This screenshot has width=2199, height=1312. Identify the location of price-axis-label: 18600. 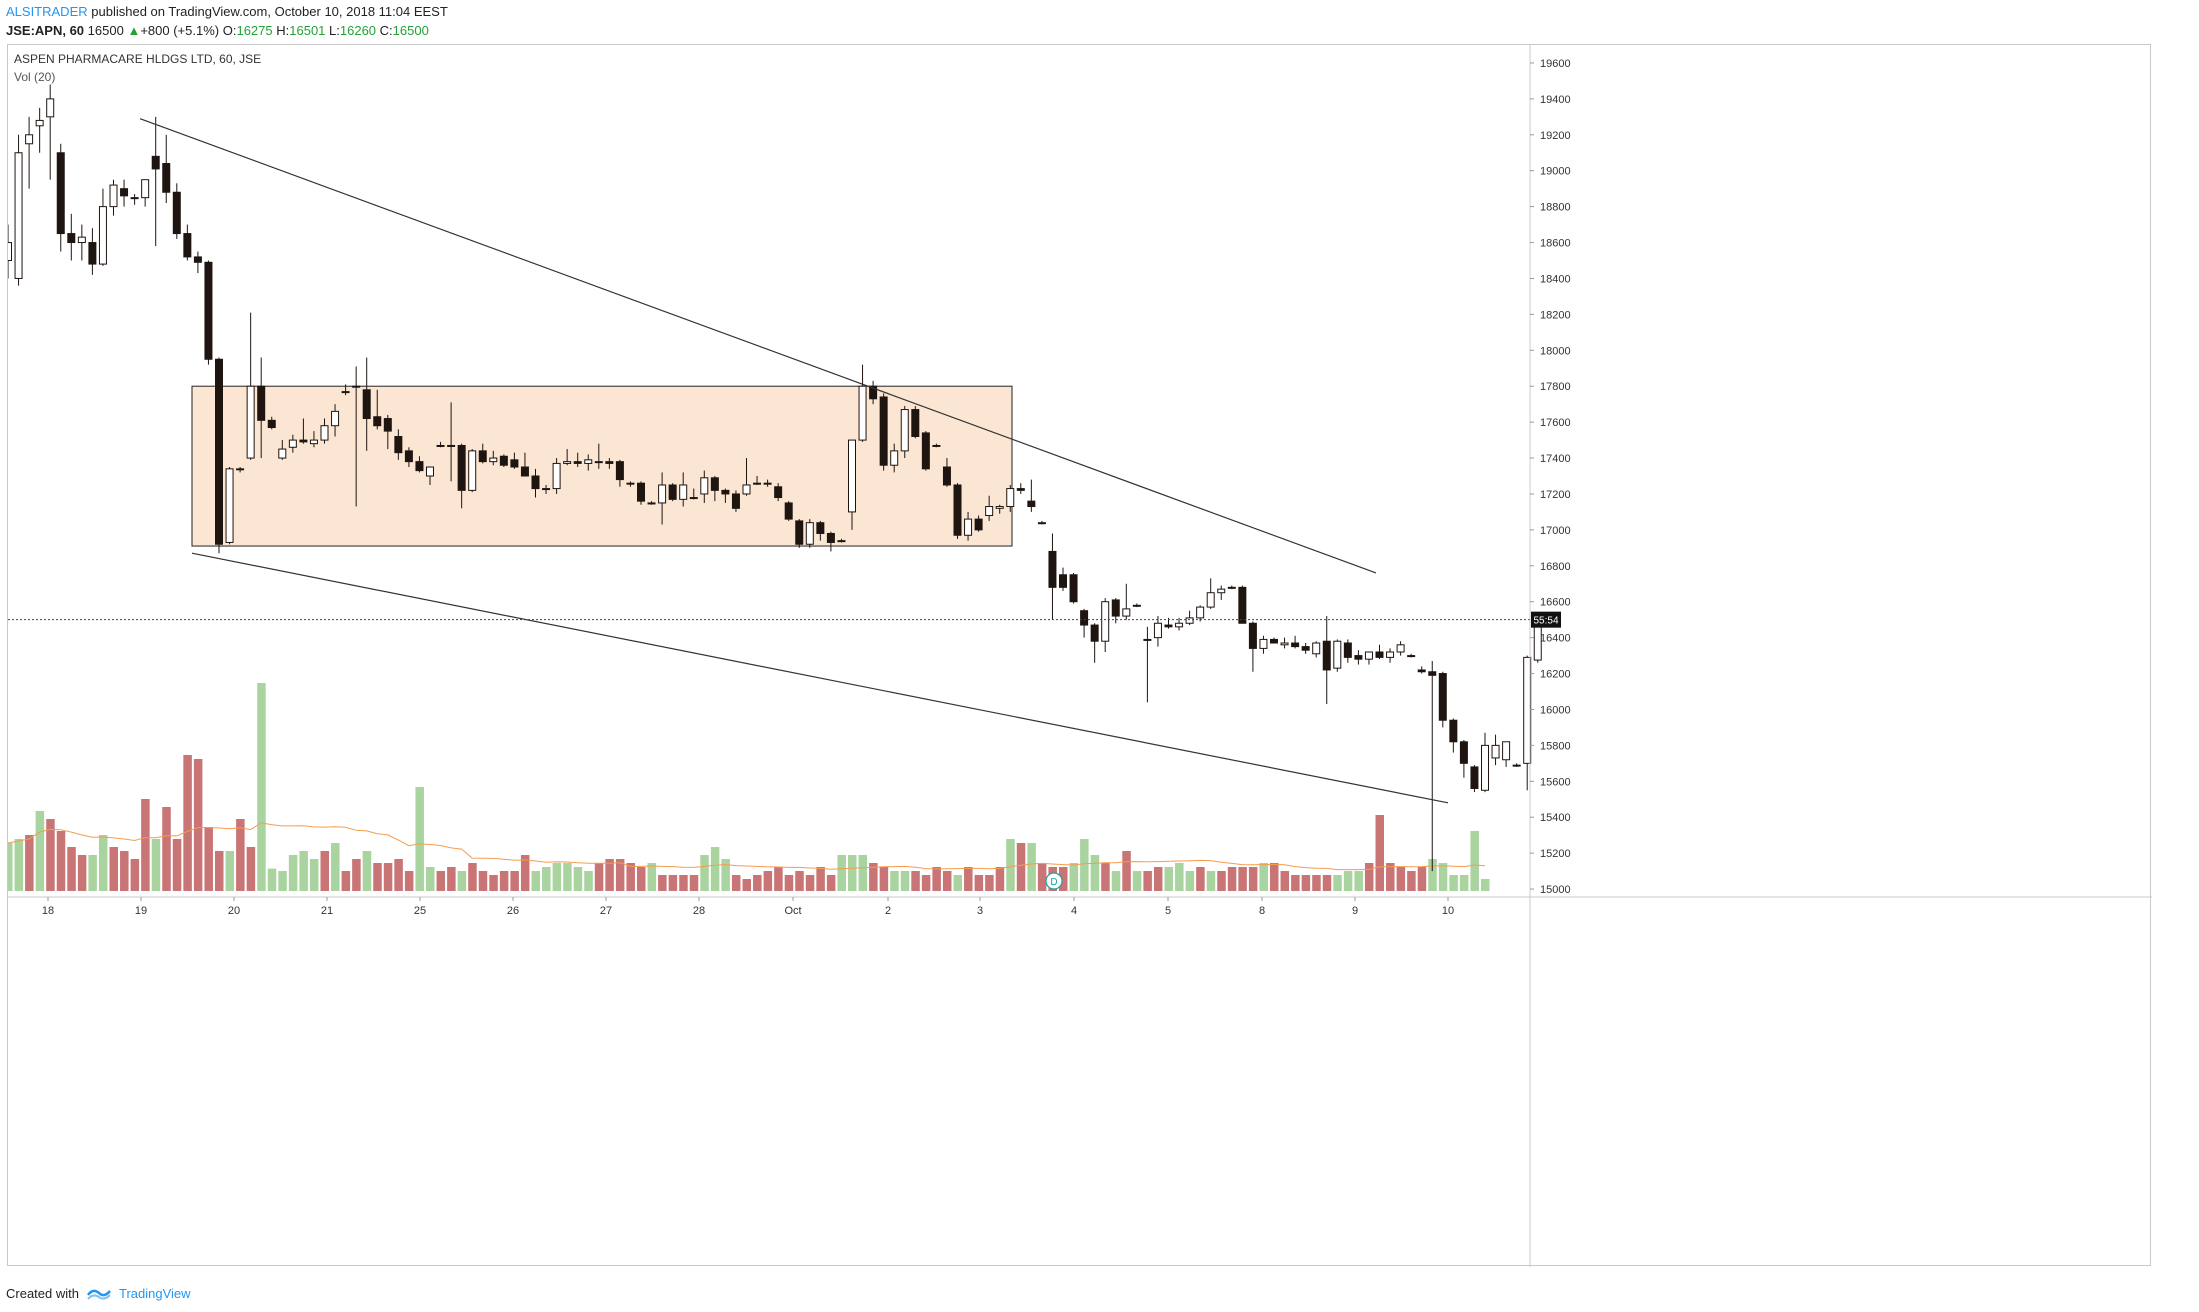
(1555, 244).